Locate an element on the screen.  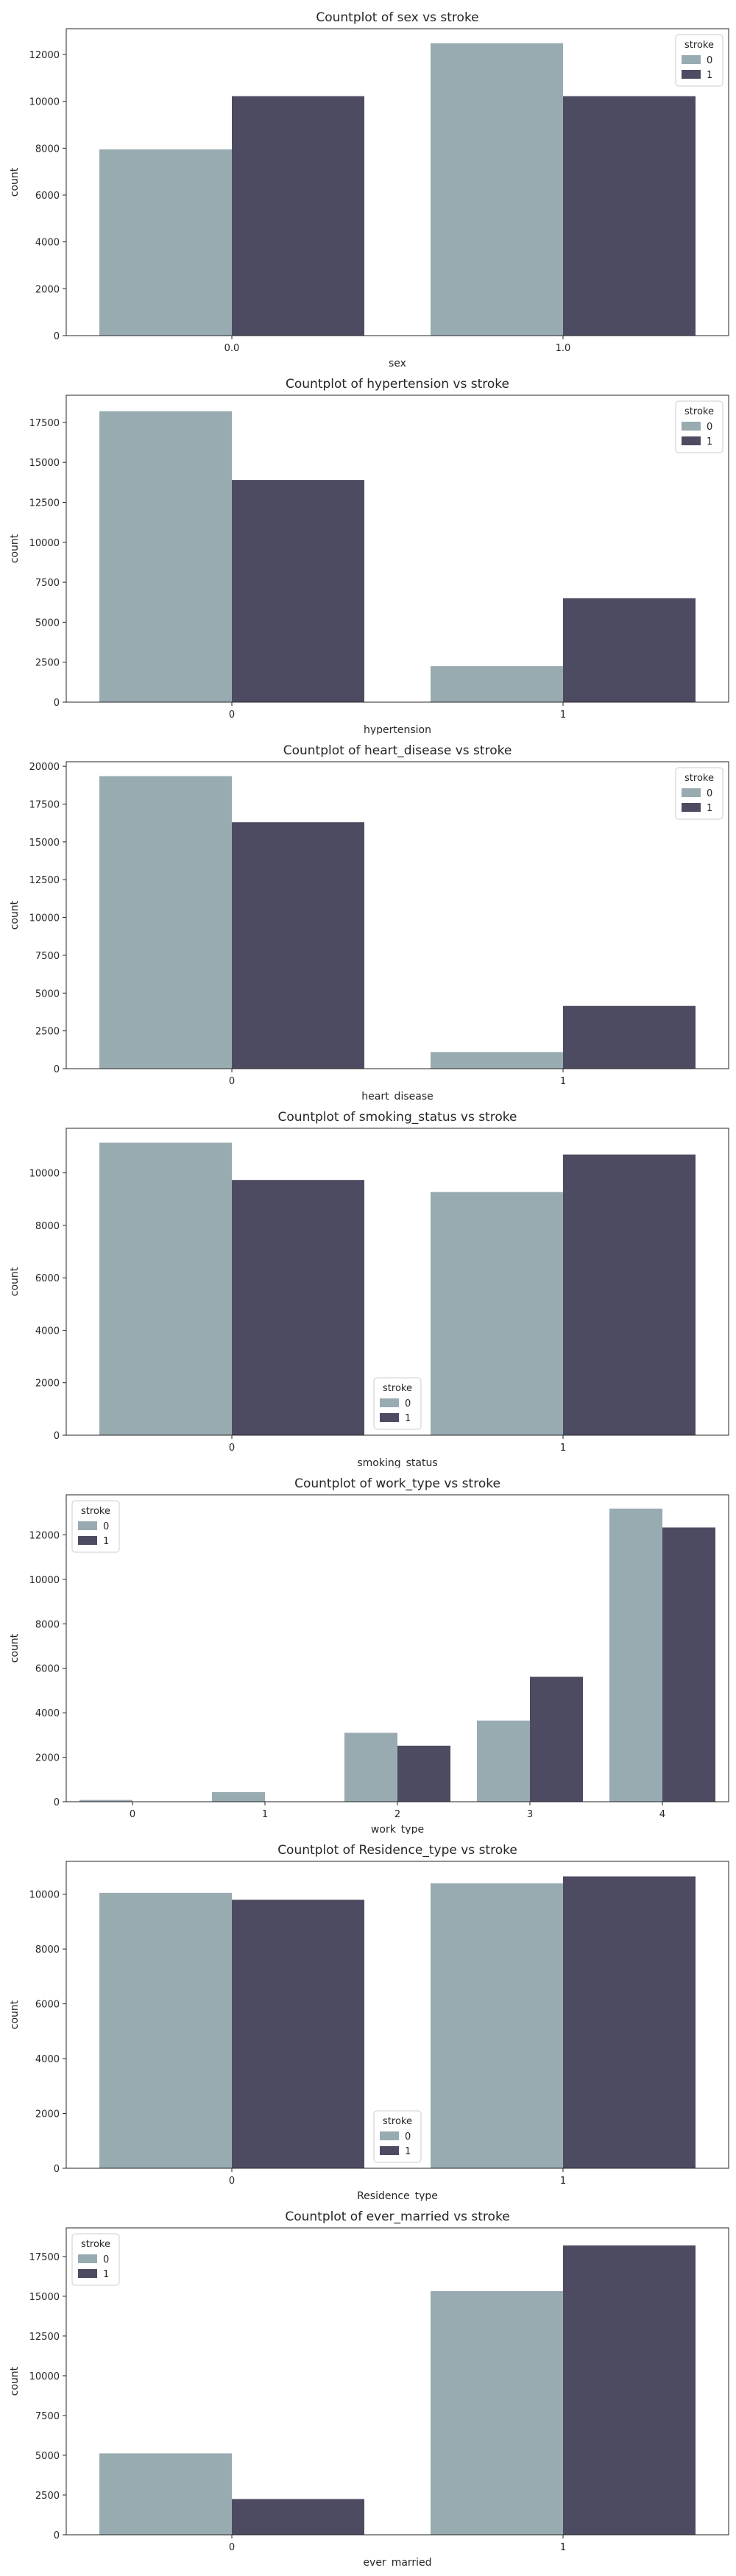
y-tick-label: 5000 is located at coordinates (47, 2456).